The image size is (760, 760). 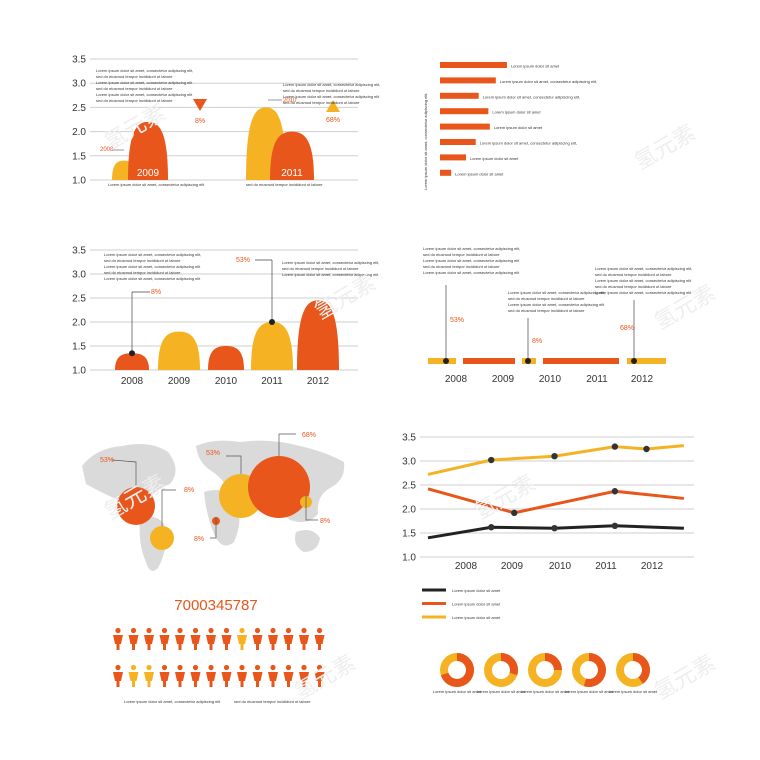 What do you see at coordinates (156, 292) in the screenshot?
I see `callout-label: 8%` at bounding box center [156, 292].